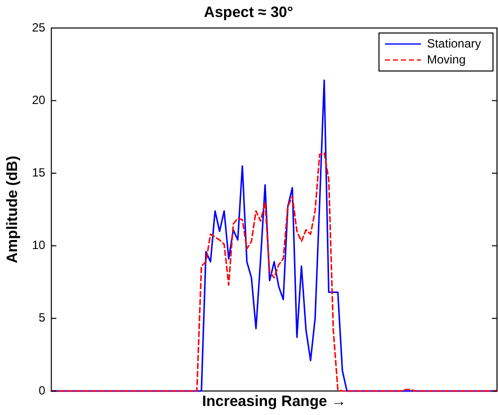 The width and height of the screenshot is (498, 415). Describe the element at coordinates (446, 59) in the screenshot. I see `legend-label: Moving` at that location.